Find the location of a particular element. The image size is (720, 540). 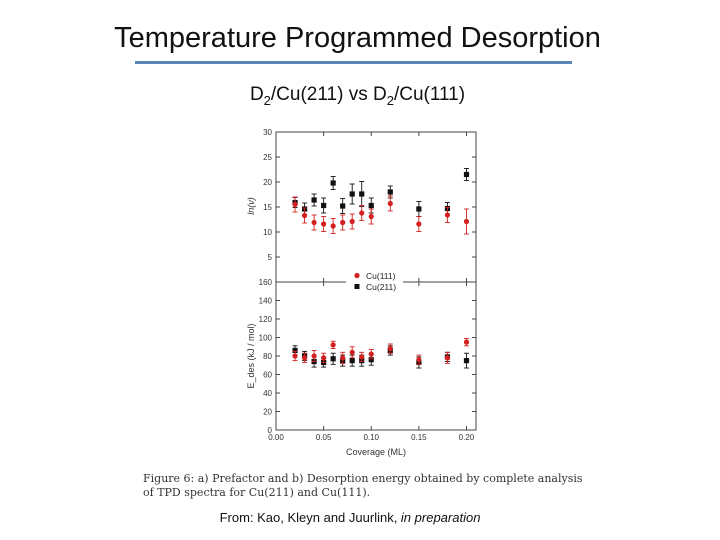

x-axis-label: Coverage (ML) is located at coordinates (376, 452).